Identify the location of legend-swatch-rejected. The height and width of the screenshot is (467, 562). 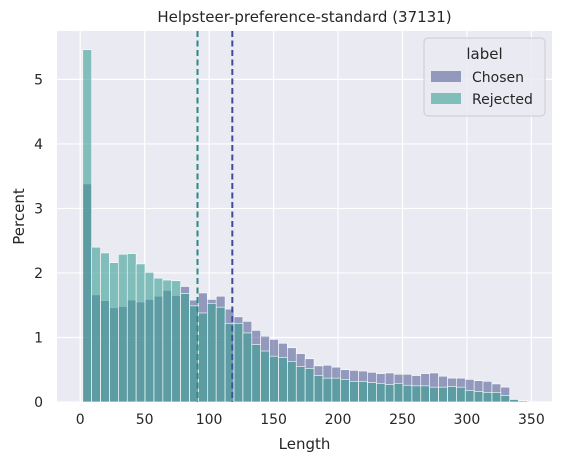
(446, 98).